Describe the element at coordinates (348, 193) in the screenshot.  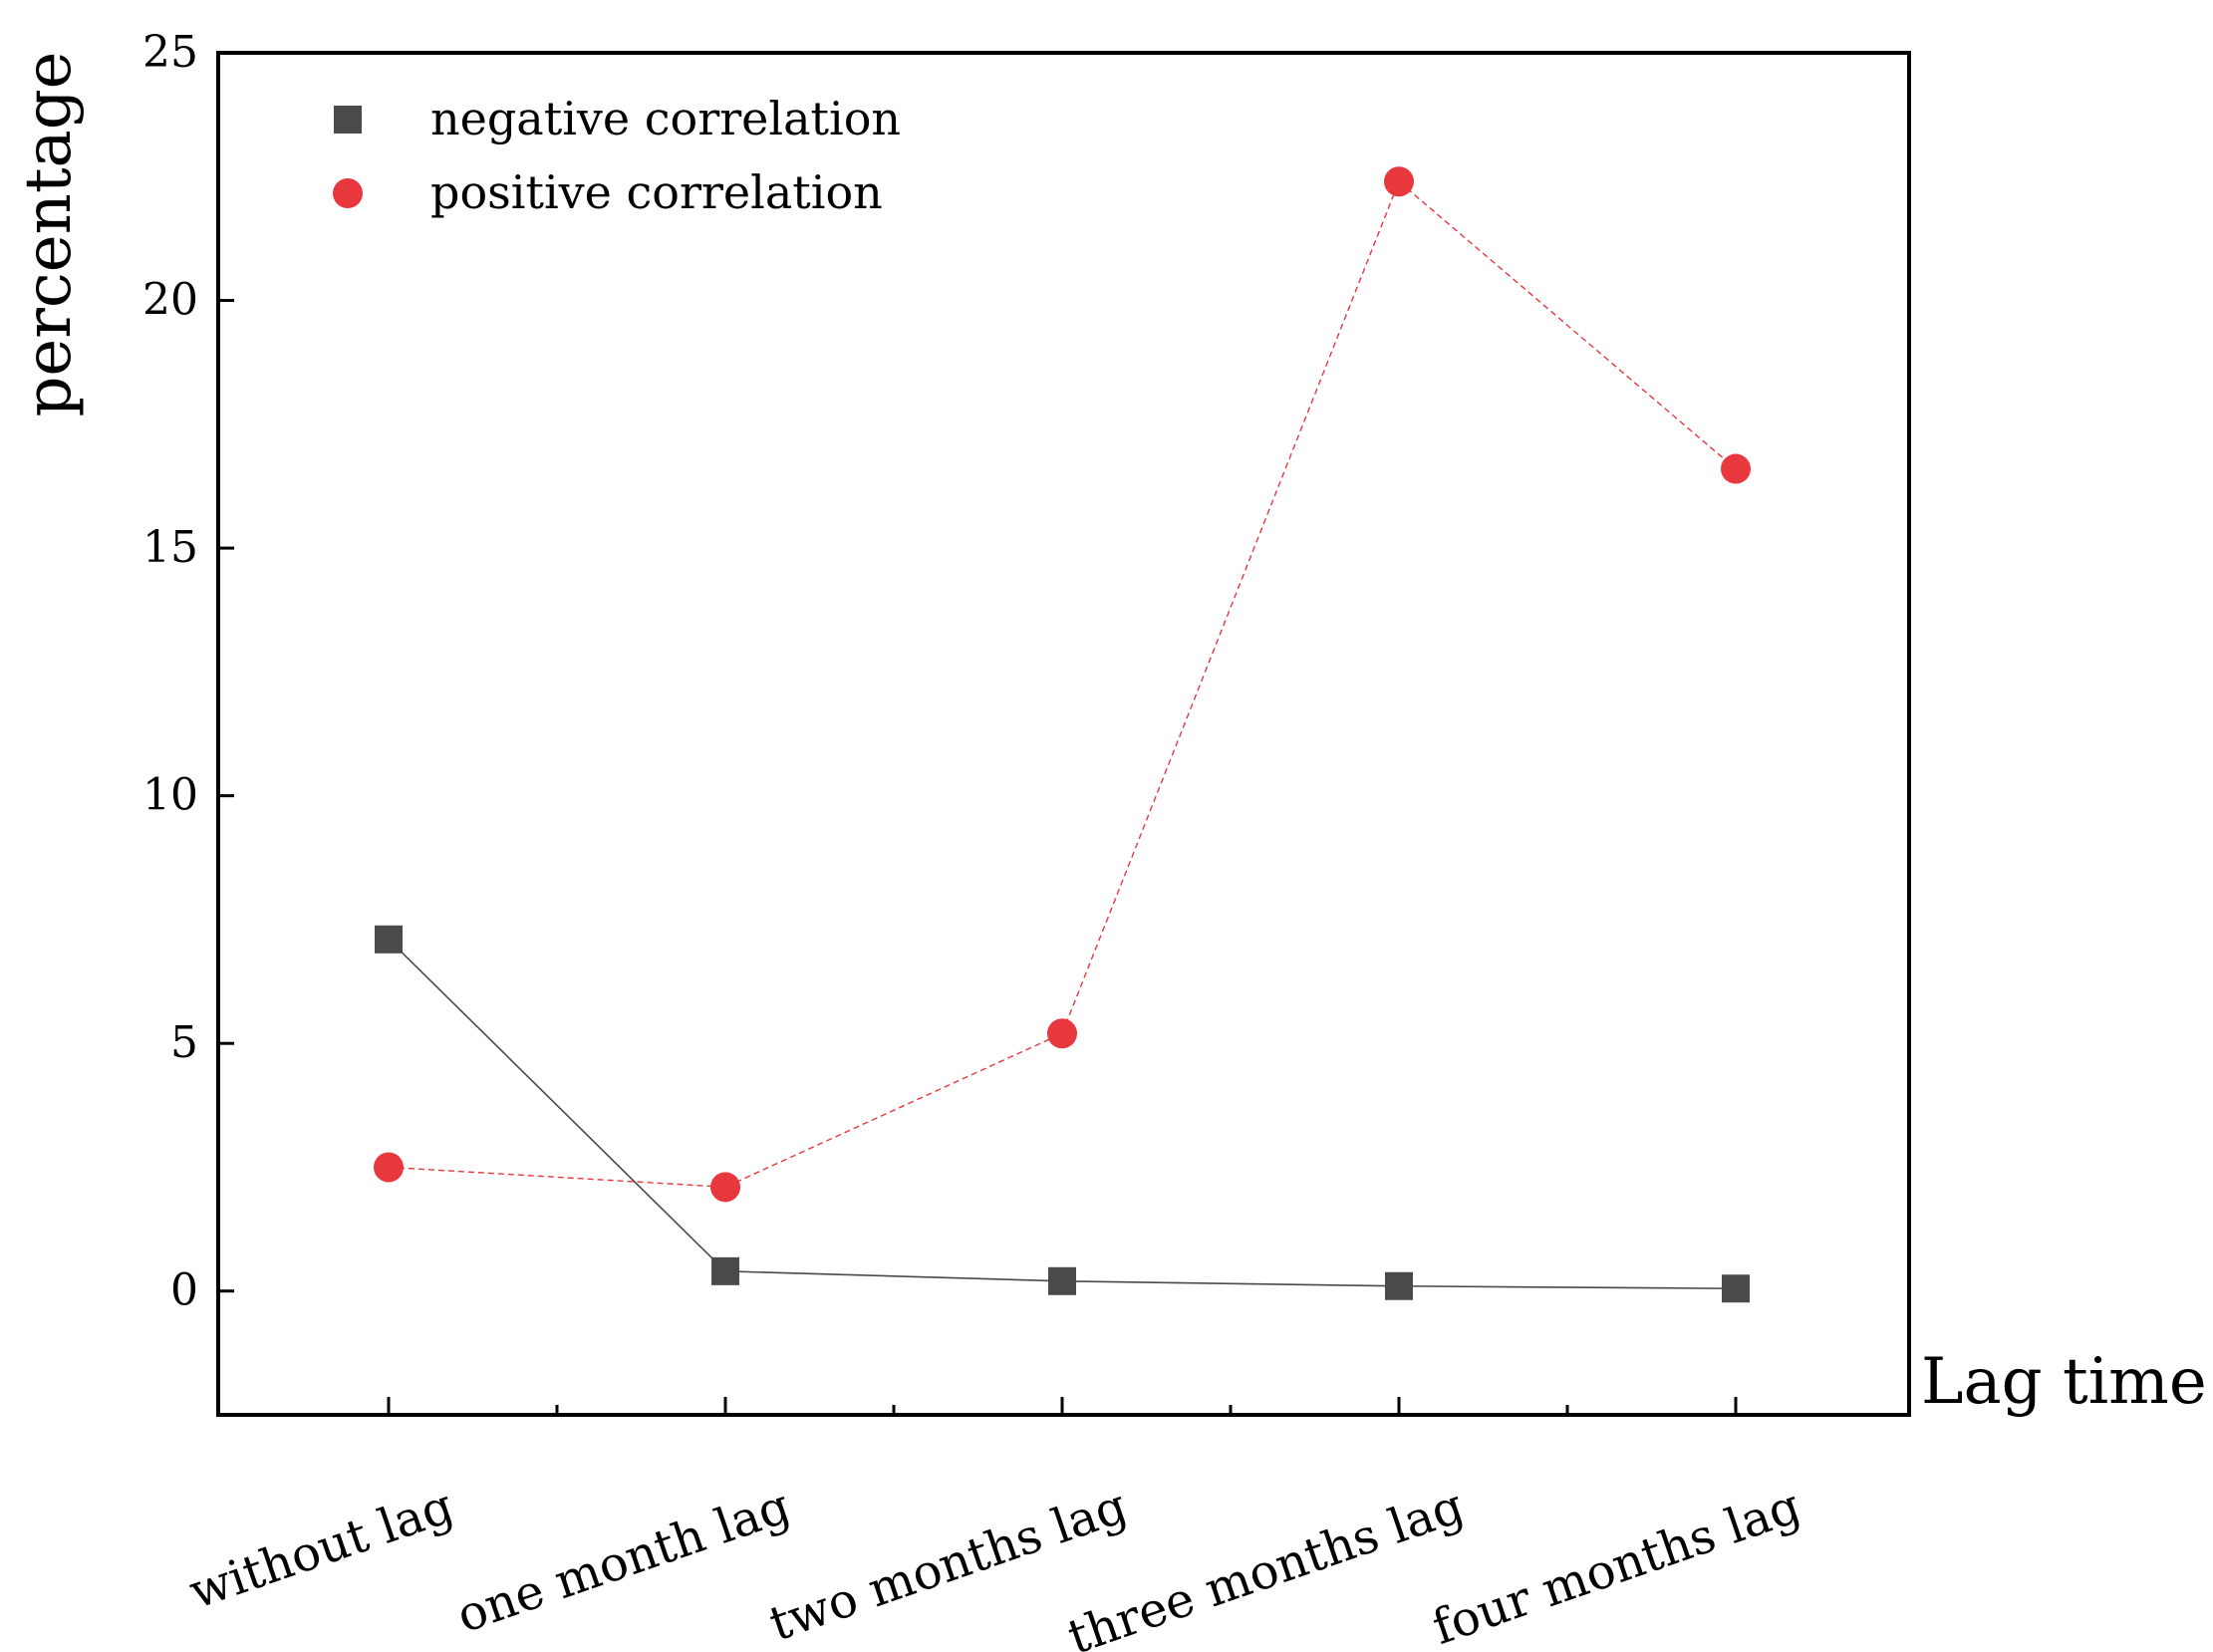
I see `legend-marker-positive` at that location.